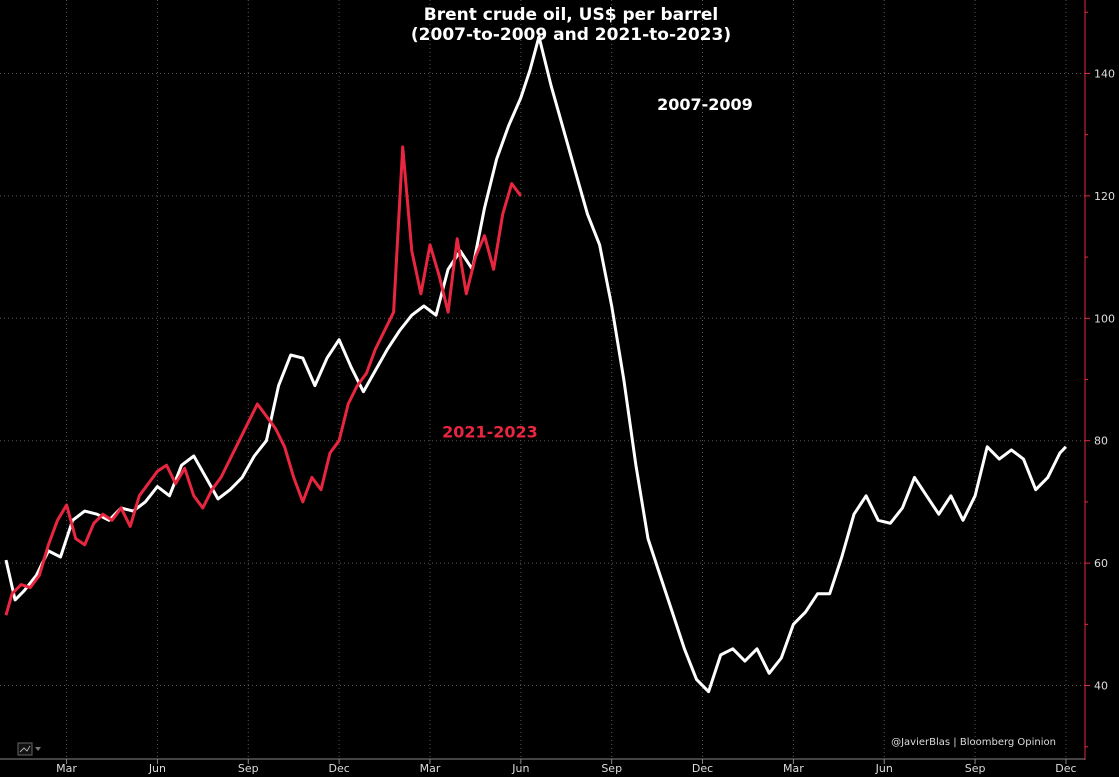  What do you see at coordinates (1101, 441) in the screenshot?
I see `y-tick-label: 80` at bounding box center [1101, 441].